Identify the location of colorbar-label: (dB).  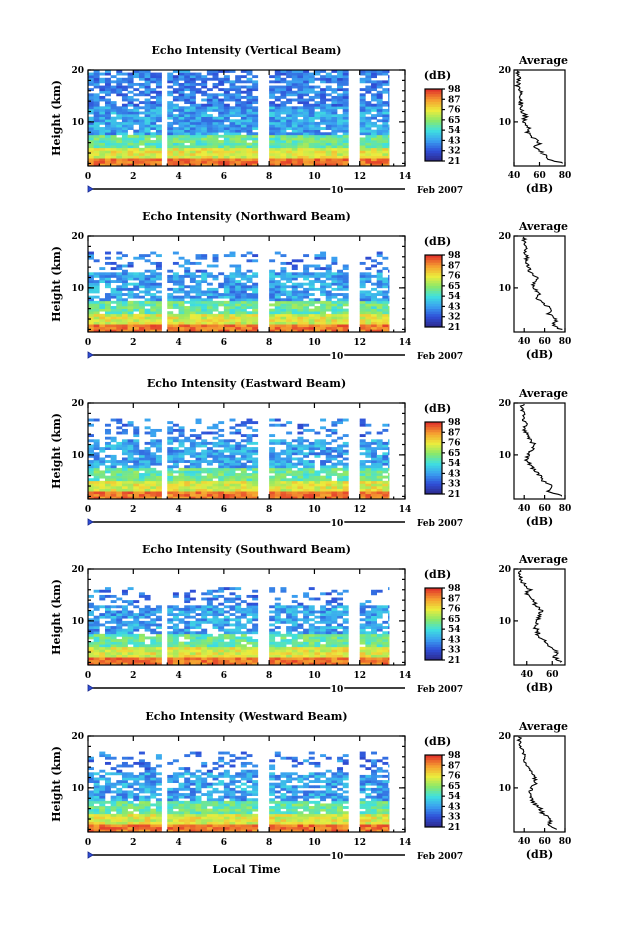
(437, 408).